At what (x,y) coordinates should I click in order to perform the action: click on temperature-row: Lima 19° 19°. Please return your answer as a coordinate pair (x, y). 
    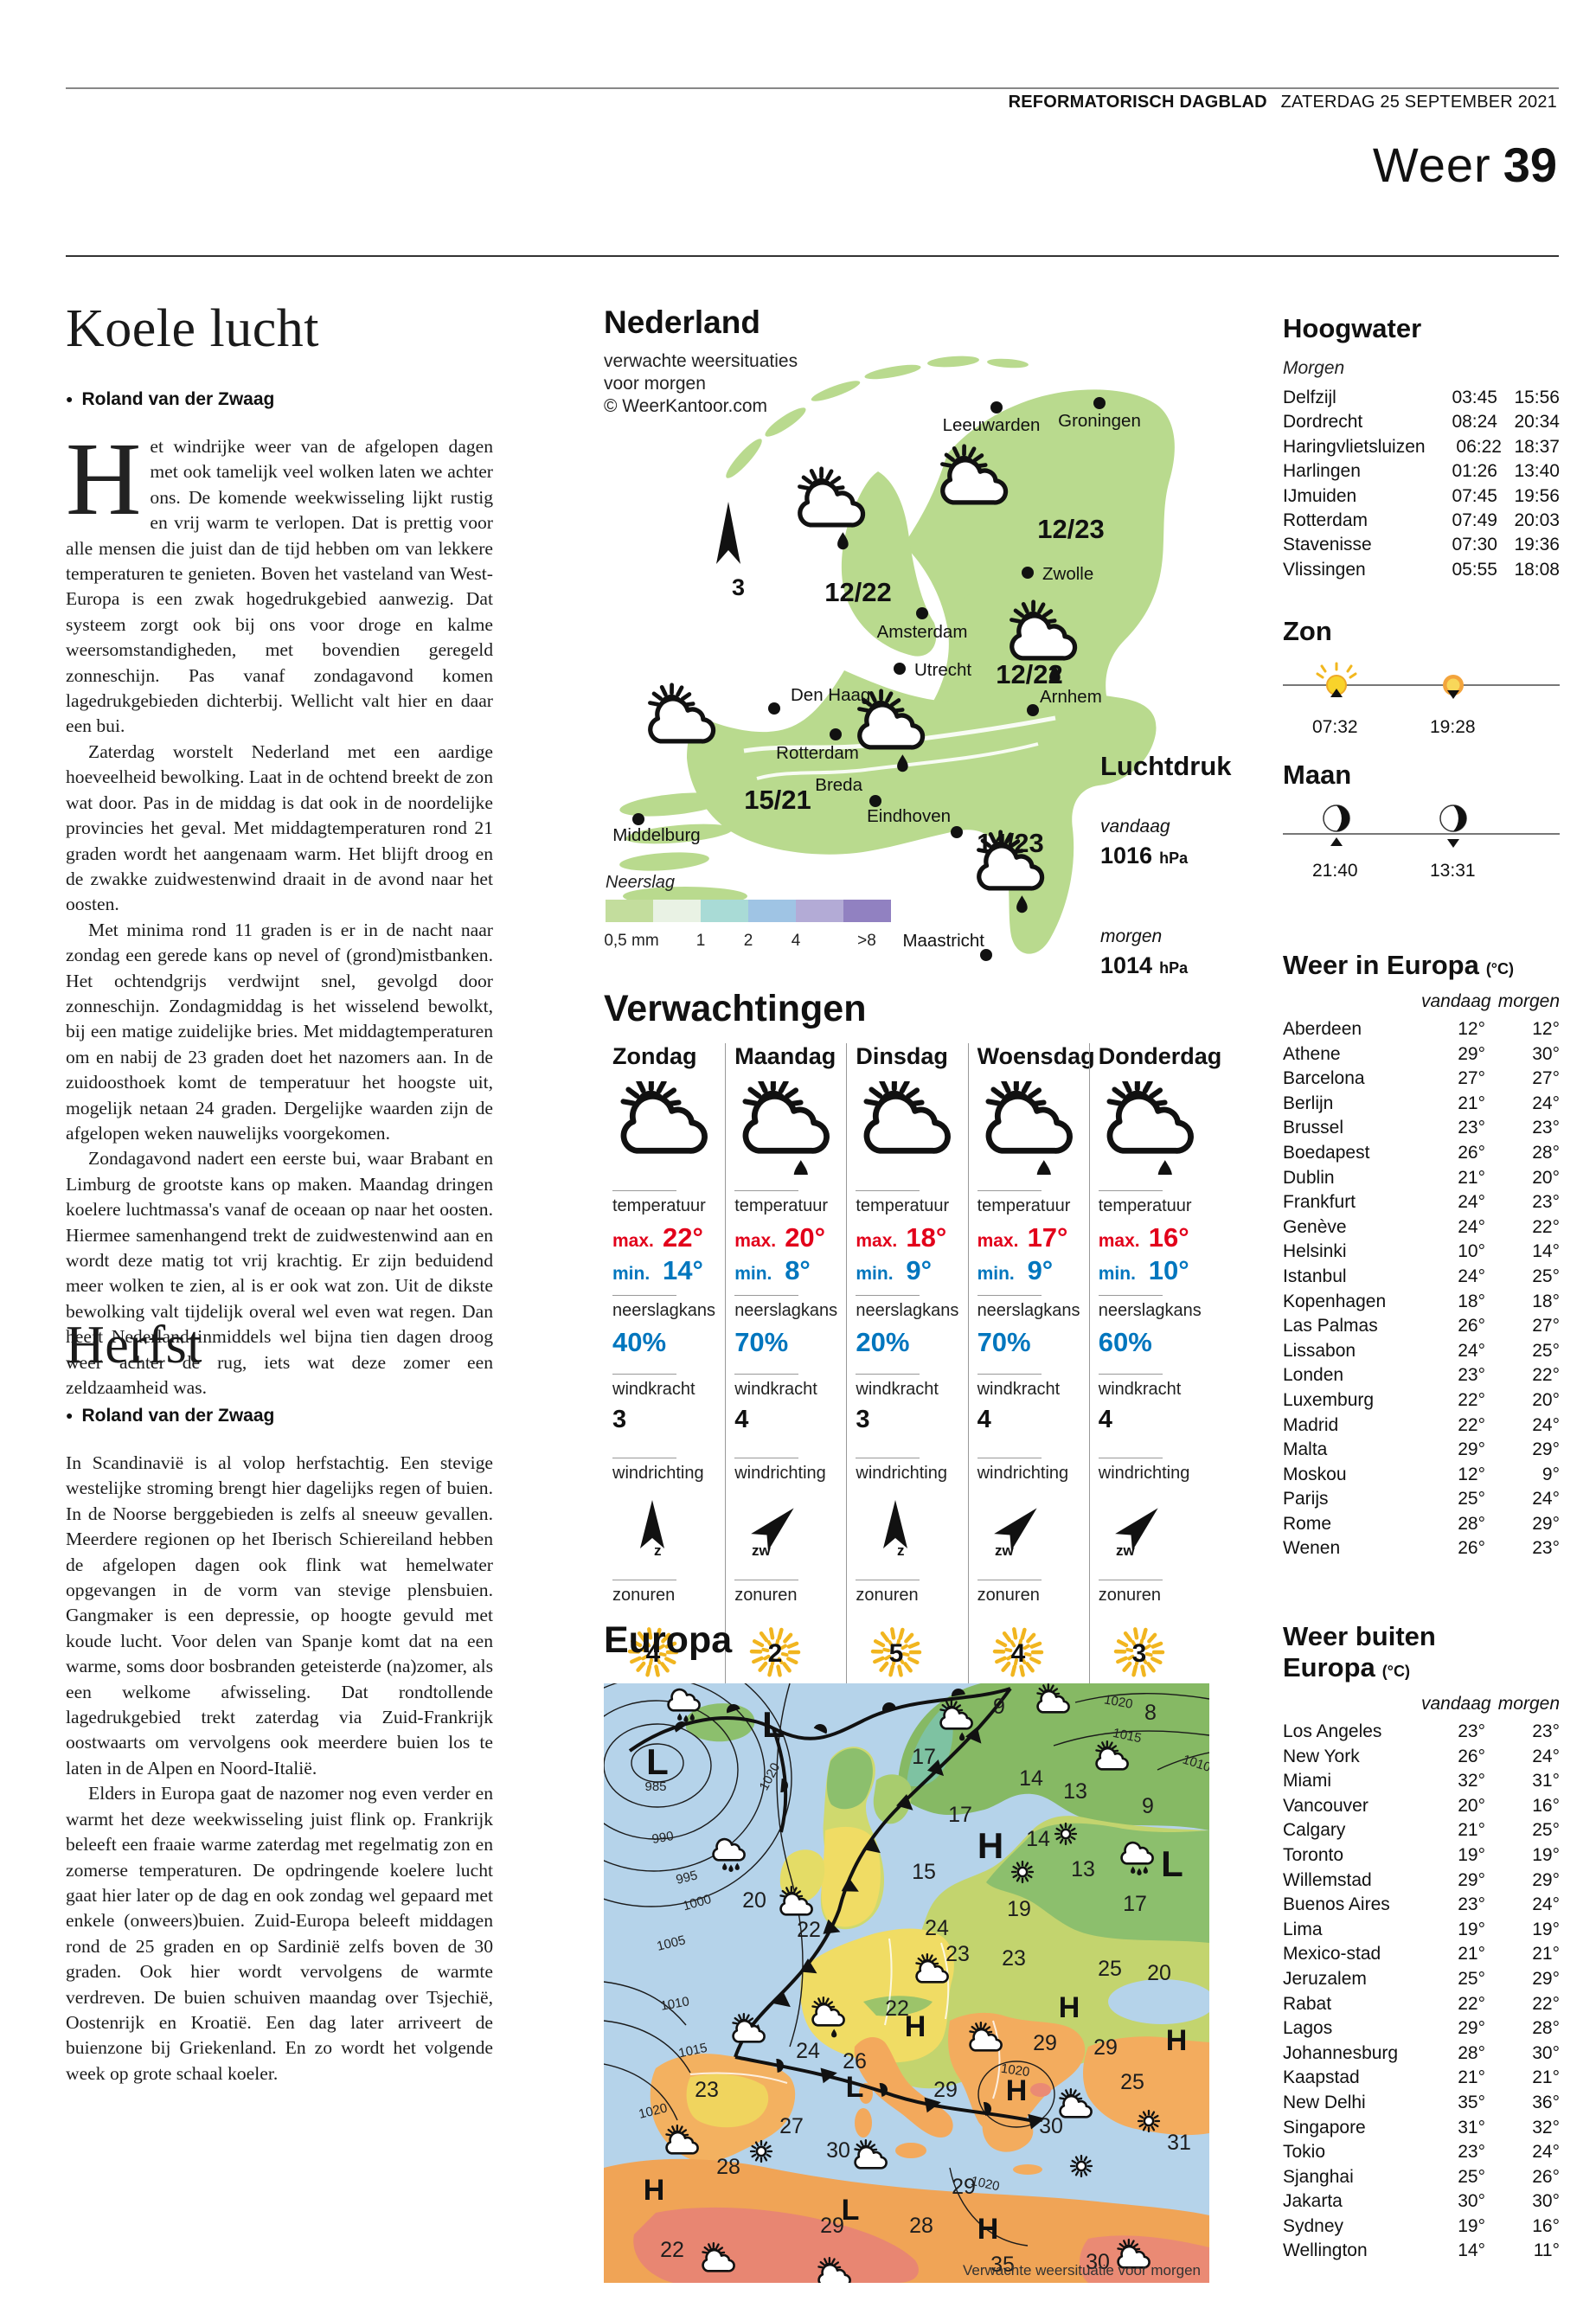
    Looking at the image, I should click on (1421, 1930).